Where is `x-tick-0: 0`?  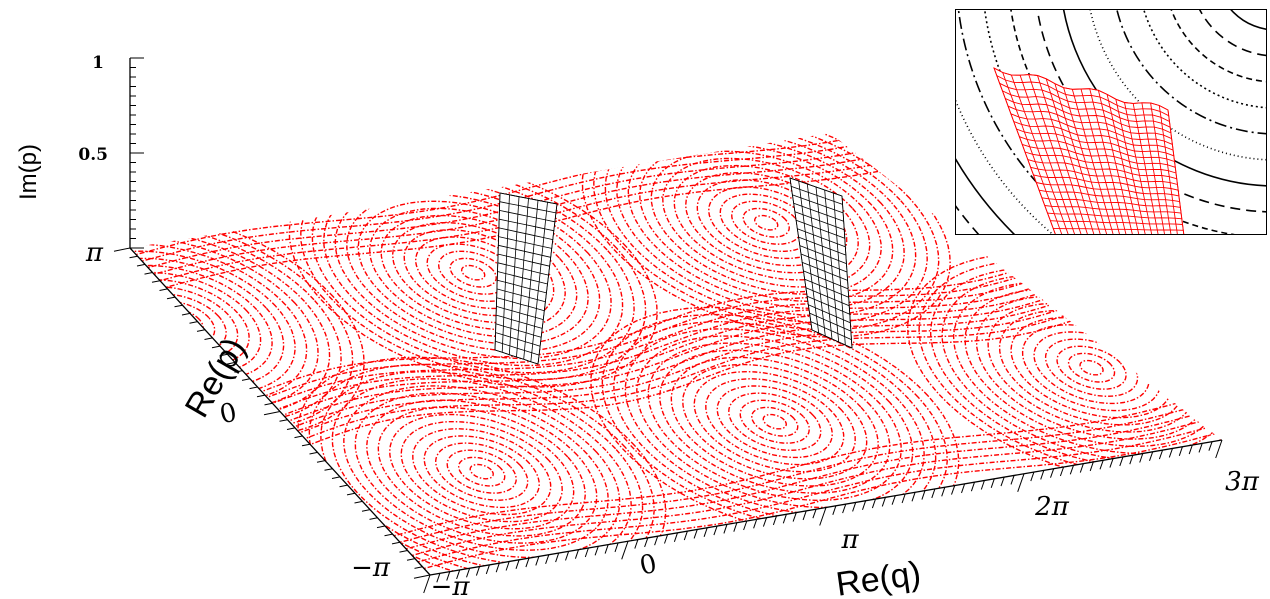
x-tick-0: 0 is located at coordinates (648, 565).